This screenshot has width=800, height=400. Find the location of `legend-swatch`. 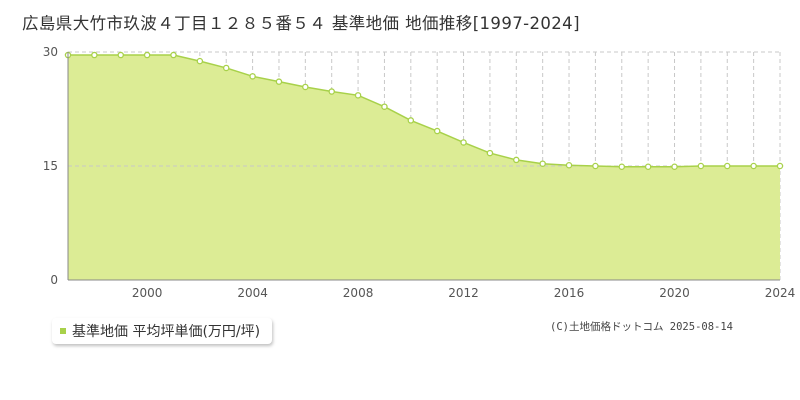

legend-swatch is located at coordinates (63, 331).